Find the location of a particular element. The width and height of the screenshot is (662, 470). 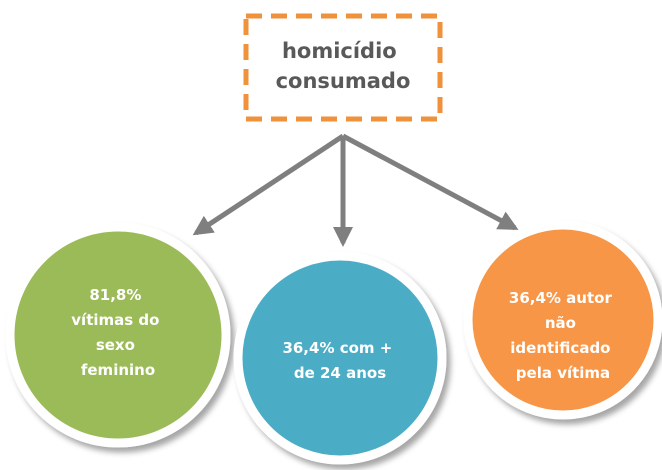

root-label: homicídio consumado is located at coordinates (343, 66).